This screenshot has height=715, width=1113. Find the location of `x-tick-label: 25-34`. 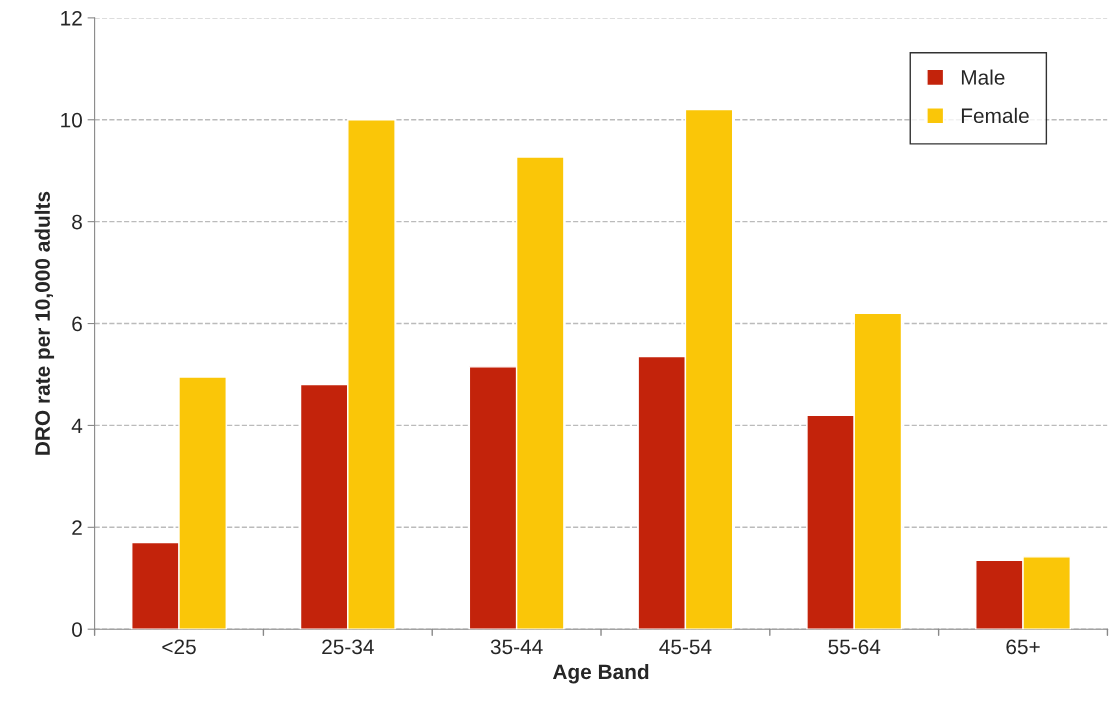

x-tick-label: 25-34 is located at coordinates (348, 647).